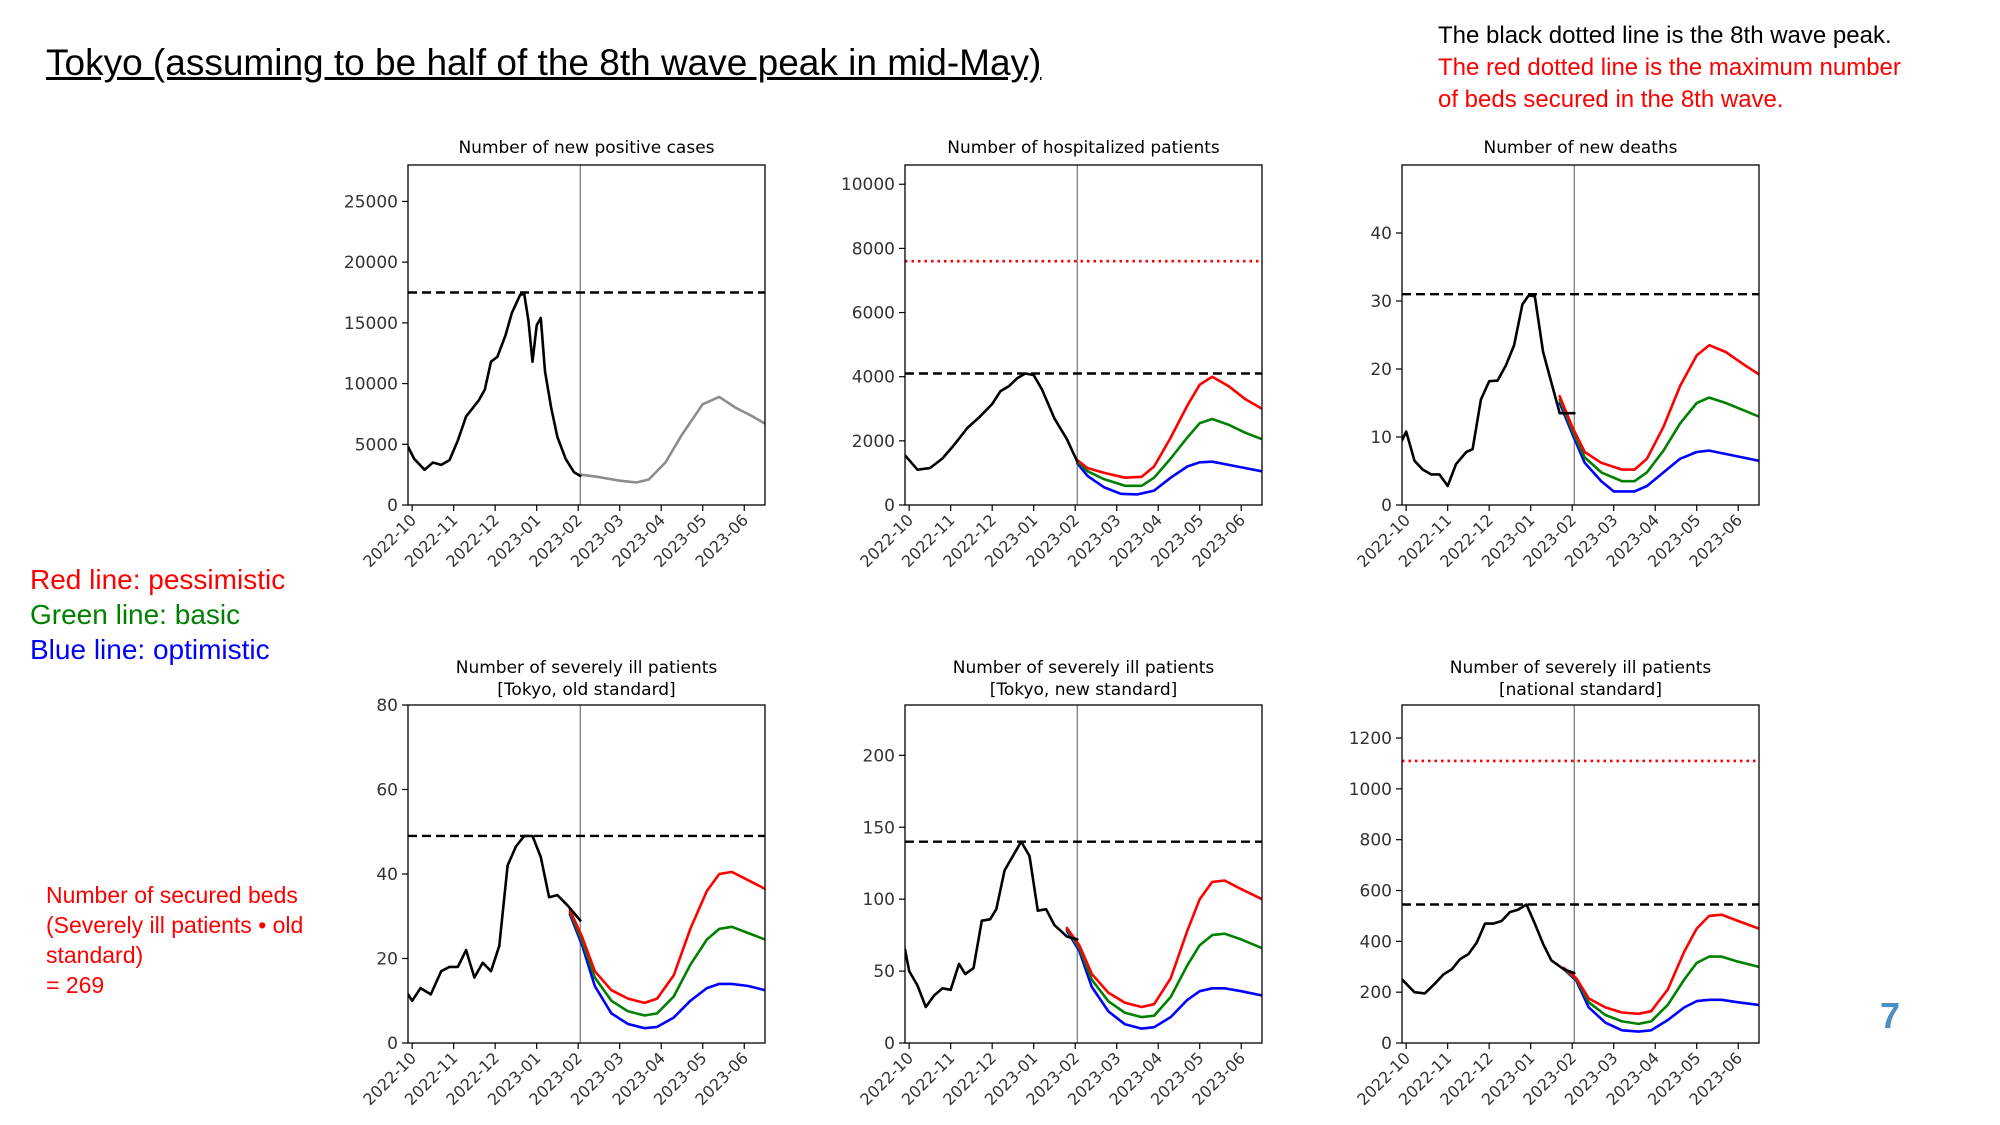  I want to click on y-tick-label: 50, so click(884, 972).